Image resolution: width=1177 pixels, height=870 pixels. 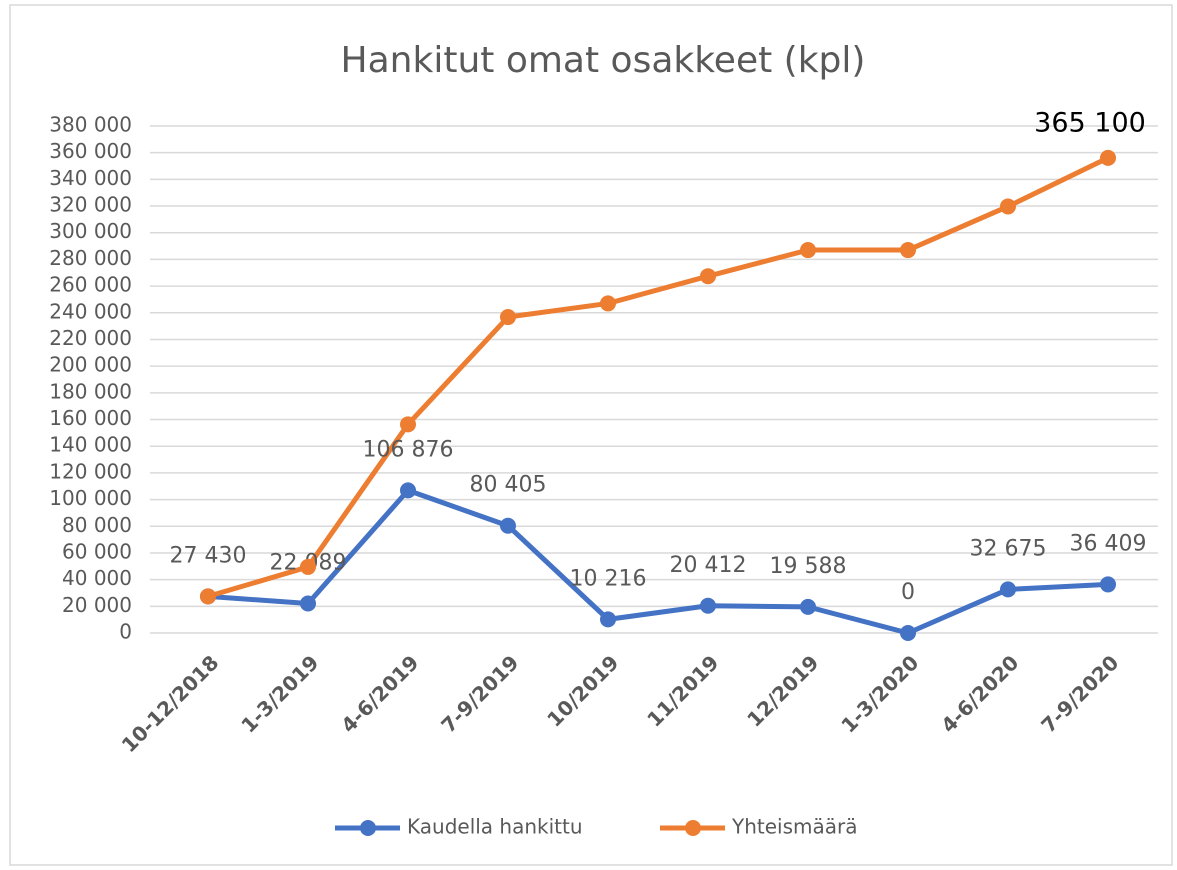 I want to click on data-label: 0, so click(x=908, y=592).